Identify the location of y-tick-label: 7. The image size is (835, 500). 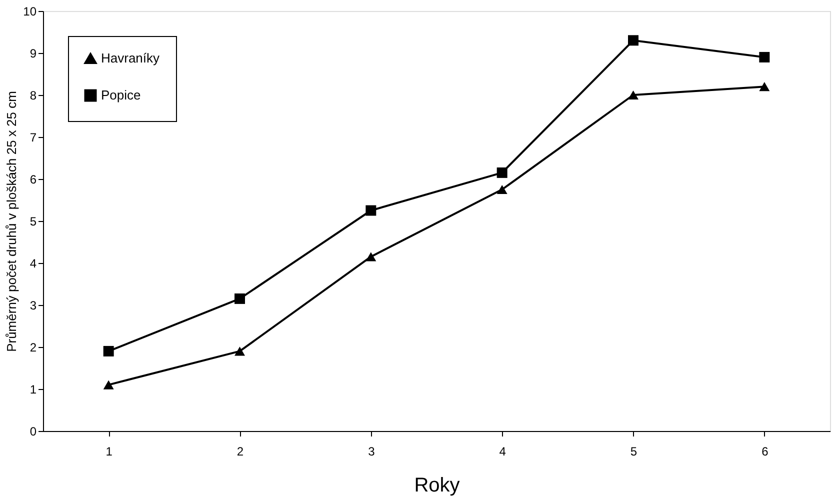
(33, 137).